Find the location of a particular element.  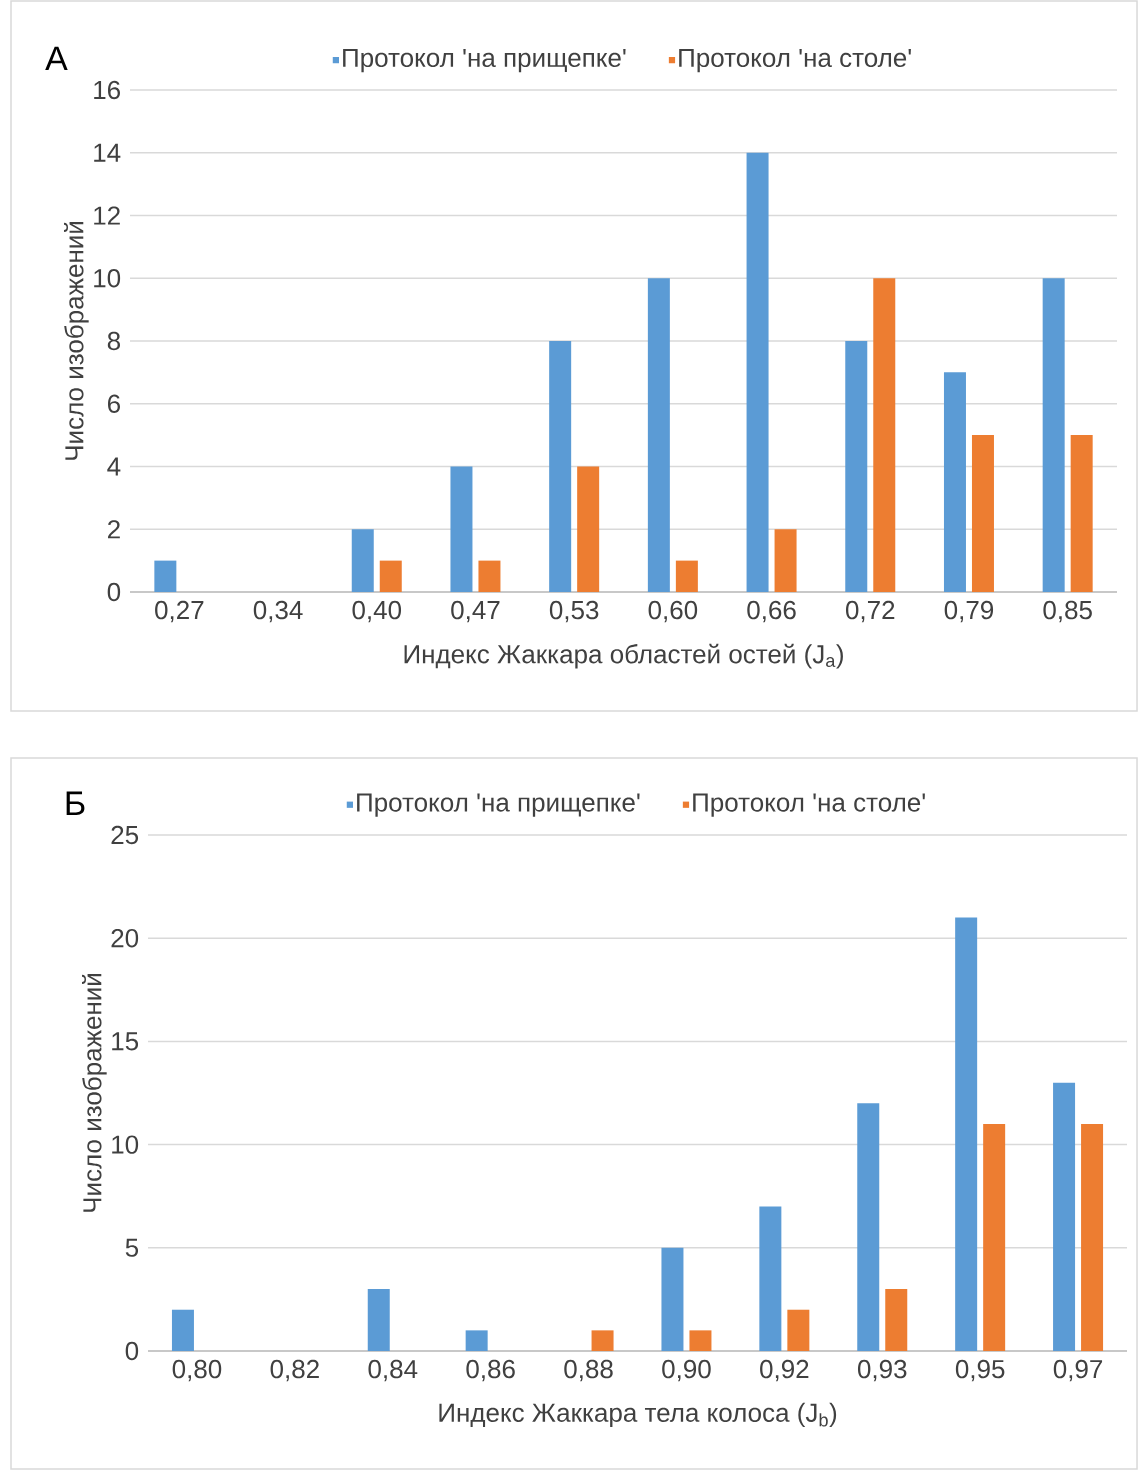

x-tick-label: 0,84 is located at coordinates (393, 1370).